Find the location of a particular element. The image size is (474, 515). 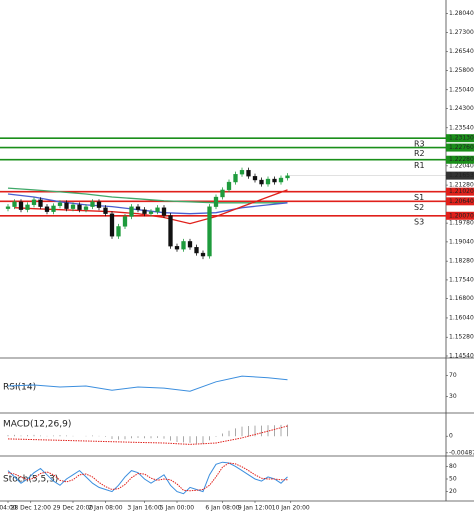

y-tick-label: 1.25800 is located at coordinates (461, 70).